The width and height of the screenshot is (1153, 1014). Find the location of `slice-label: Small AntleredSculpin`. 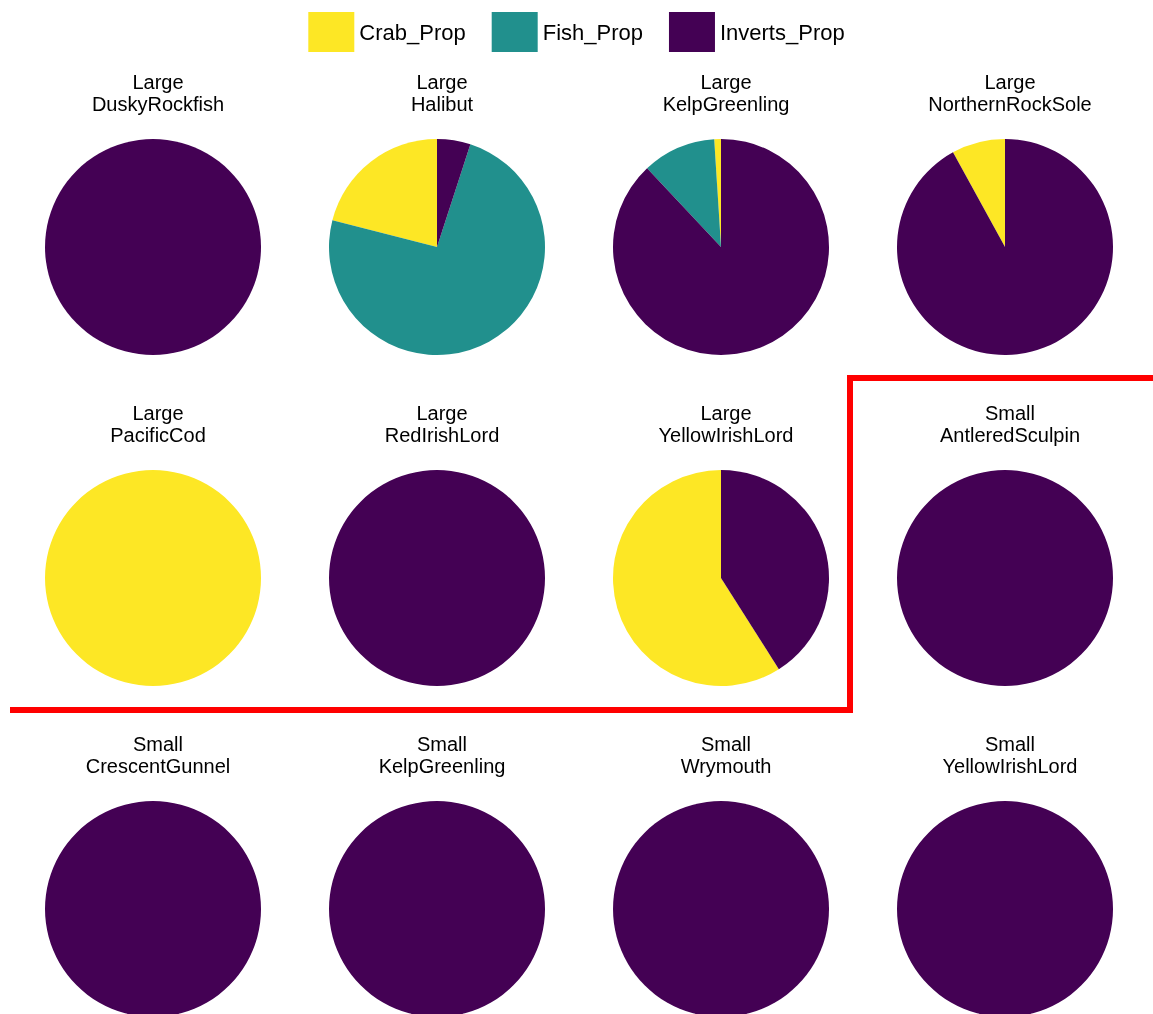

slice-label: Small AntleredSculpin is located at coordinates (1010, 424).